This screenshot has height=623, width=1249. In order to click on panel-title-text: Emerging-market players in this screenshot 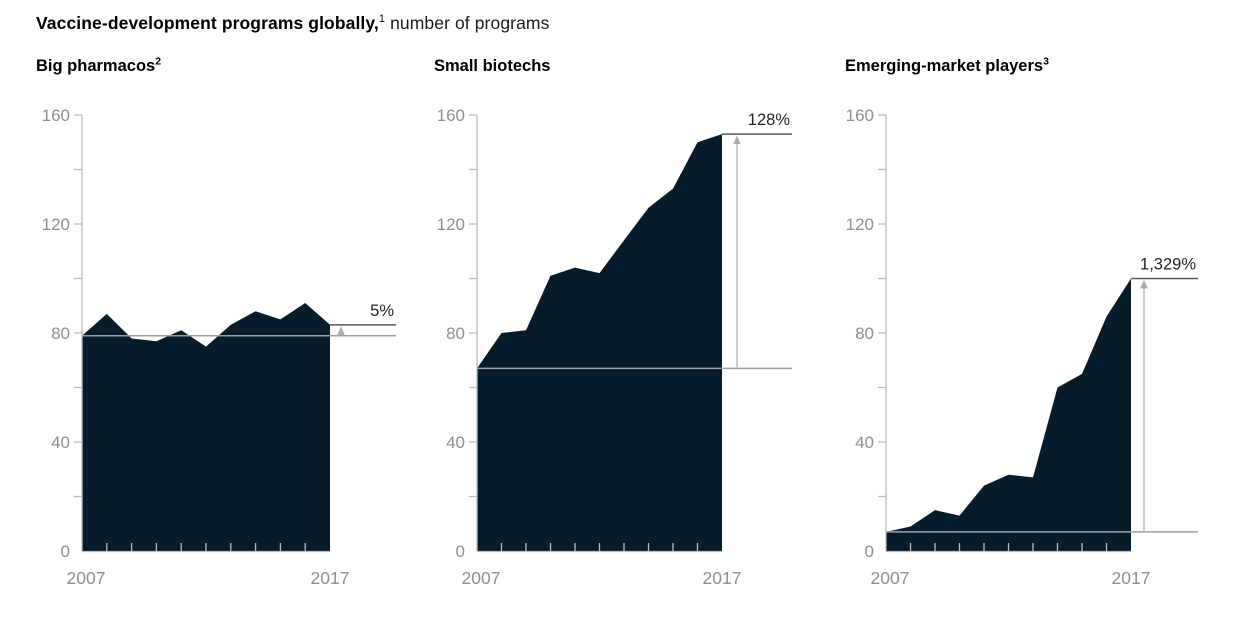, I will do `click(944, 66)`.